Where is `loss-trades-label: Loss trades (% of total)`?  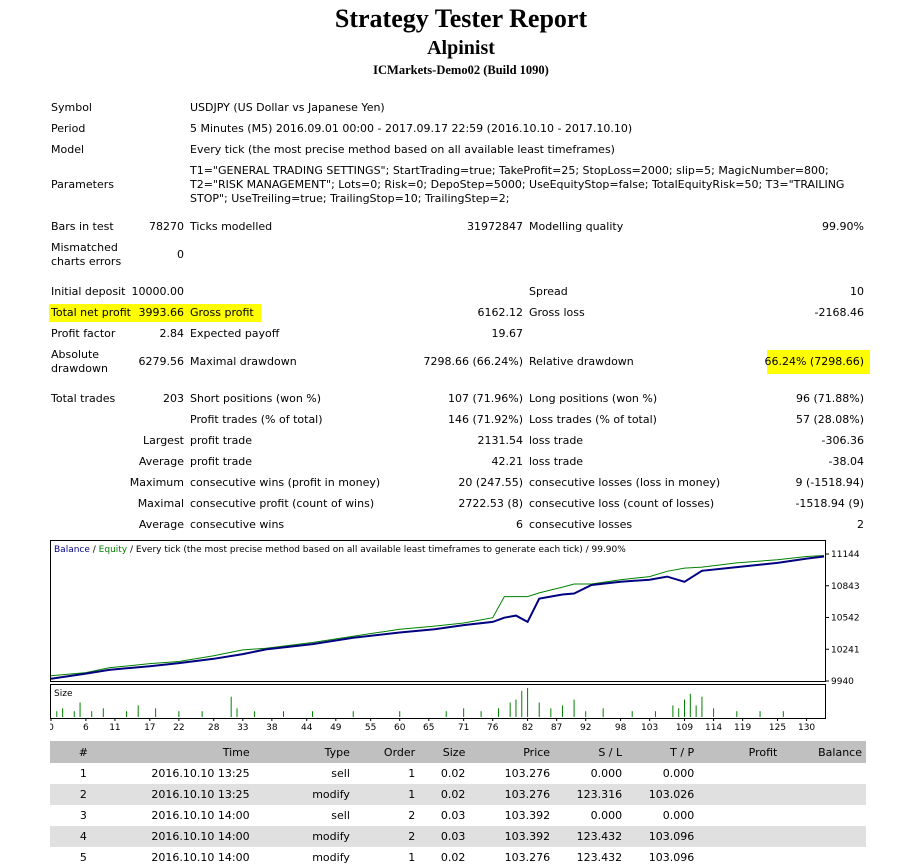 loss-trades-label: Loss trades (% of total) is located at coordinates (593, 419).